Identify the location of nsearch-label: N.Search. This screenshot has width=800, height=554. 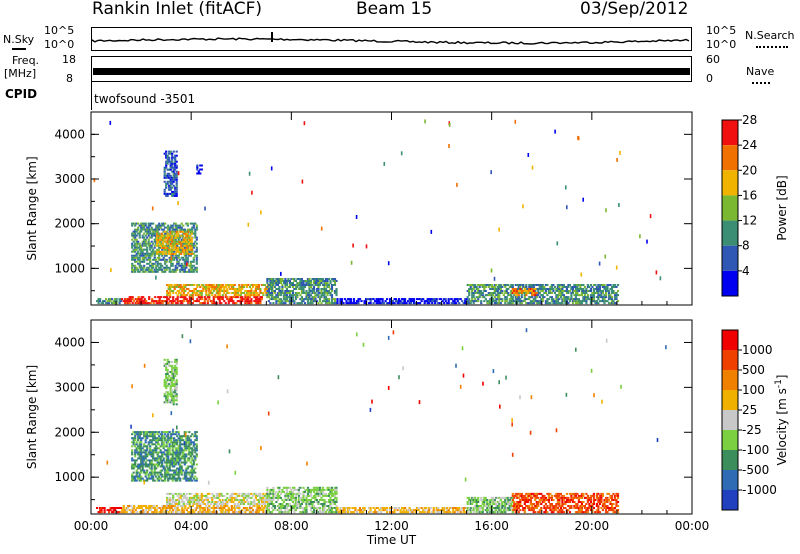
(770, 35).